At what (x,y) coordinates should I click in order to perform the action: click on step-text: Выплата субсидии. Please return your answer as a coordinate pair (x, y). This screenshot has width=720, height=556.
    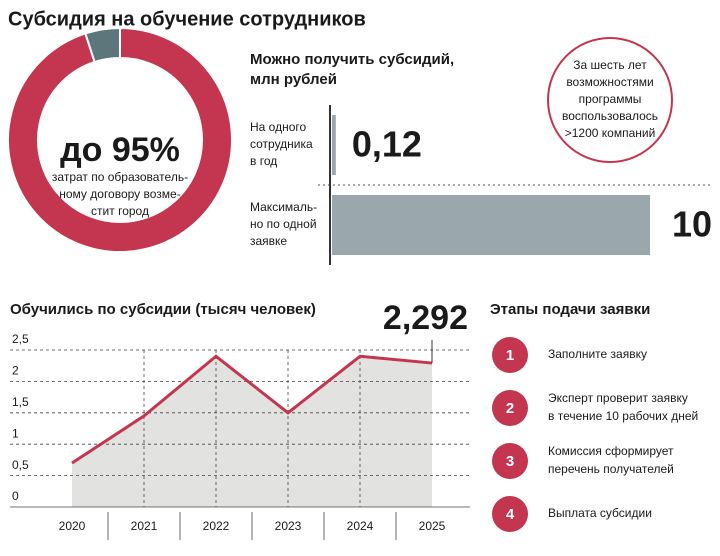
    Looking at the image, I should click on (600, 513).